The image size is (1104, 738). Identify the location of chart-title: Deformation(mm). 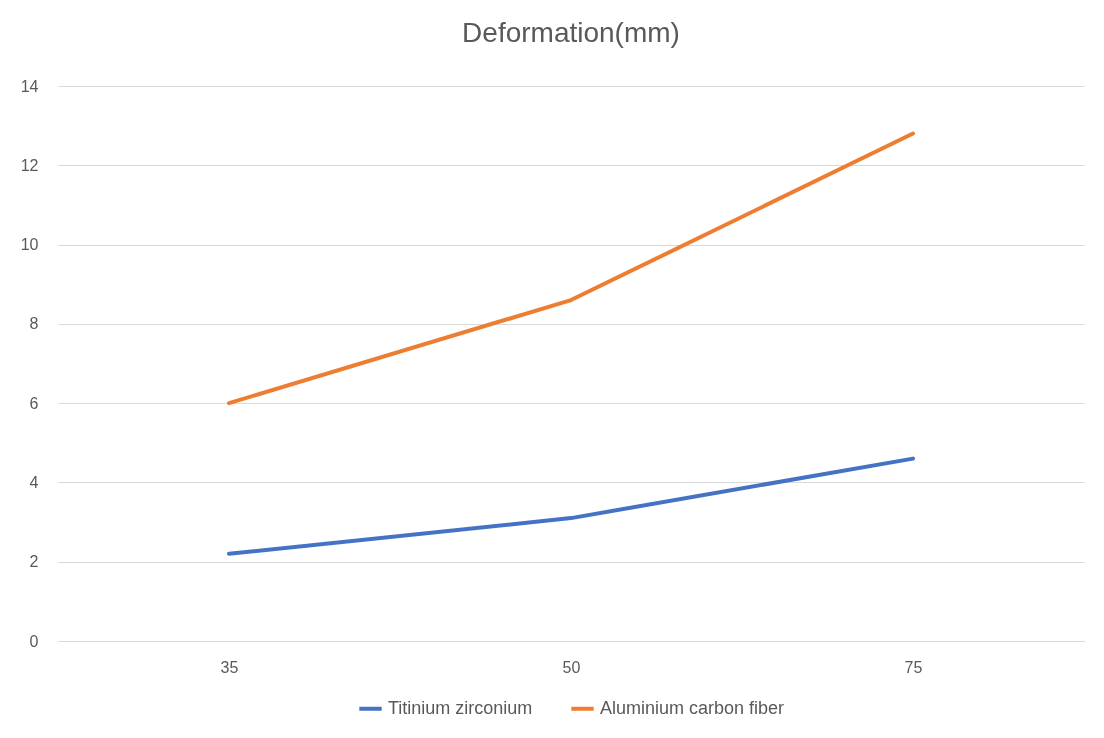
(571, 32).